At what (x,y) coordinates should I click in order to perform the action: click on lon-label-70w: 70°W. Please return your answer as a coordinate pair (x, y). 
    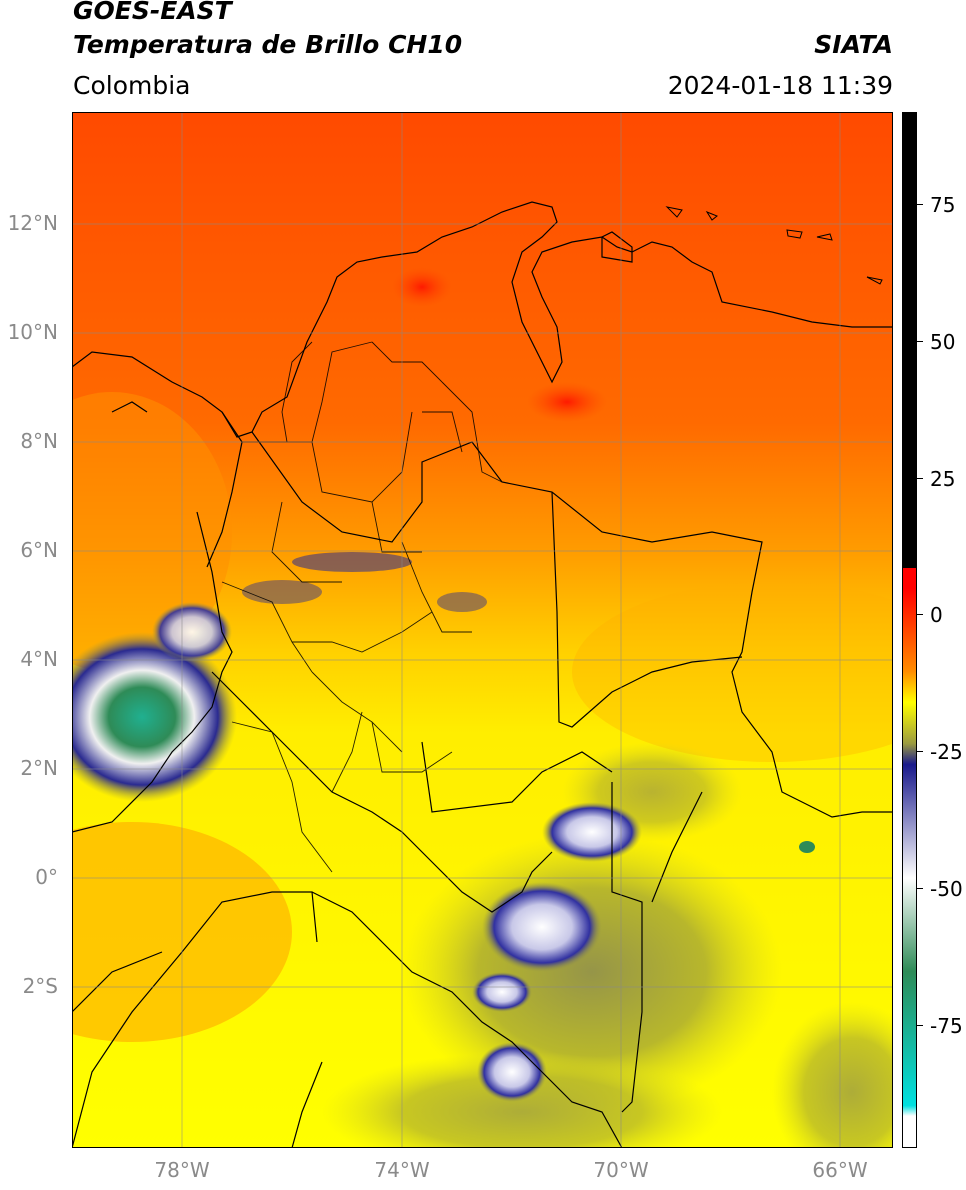
    Looking at the image, I should click on (621, 1170).